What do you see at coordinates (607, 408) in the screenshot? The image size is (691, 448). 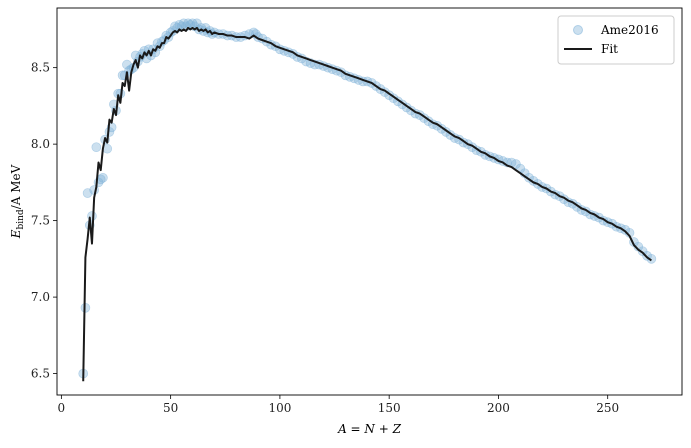 I see `x-tick-label: 250` at bounding box center [607, 408].